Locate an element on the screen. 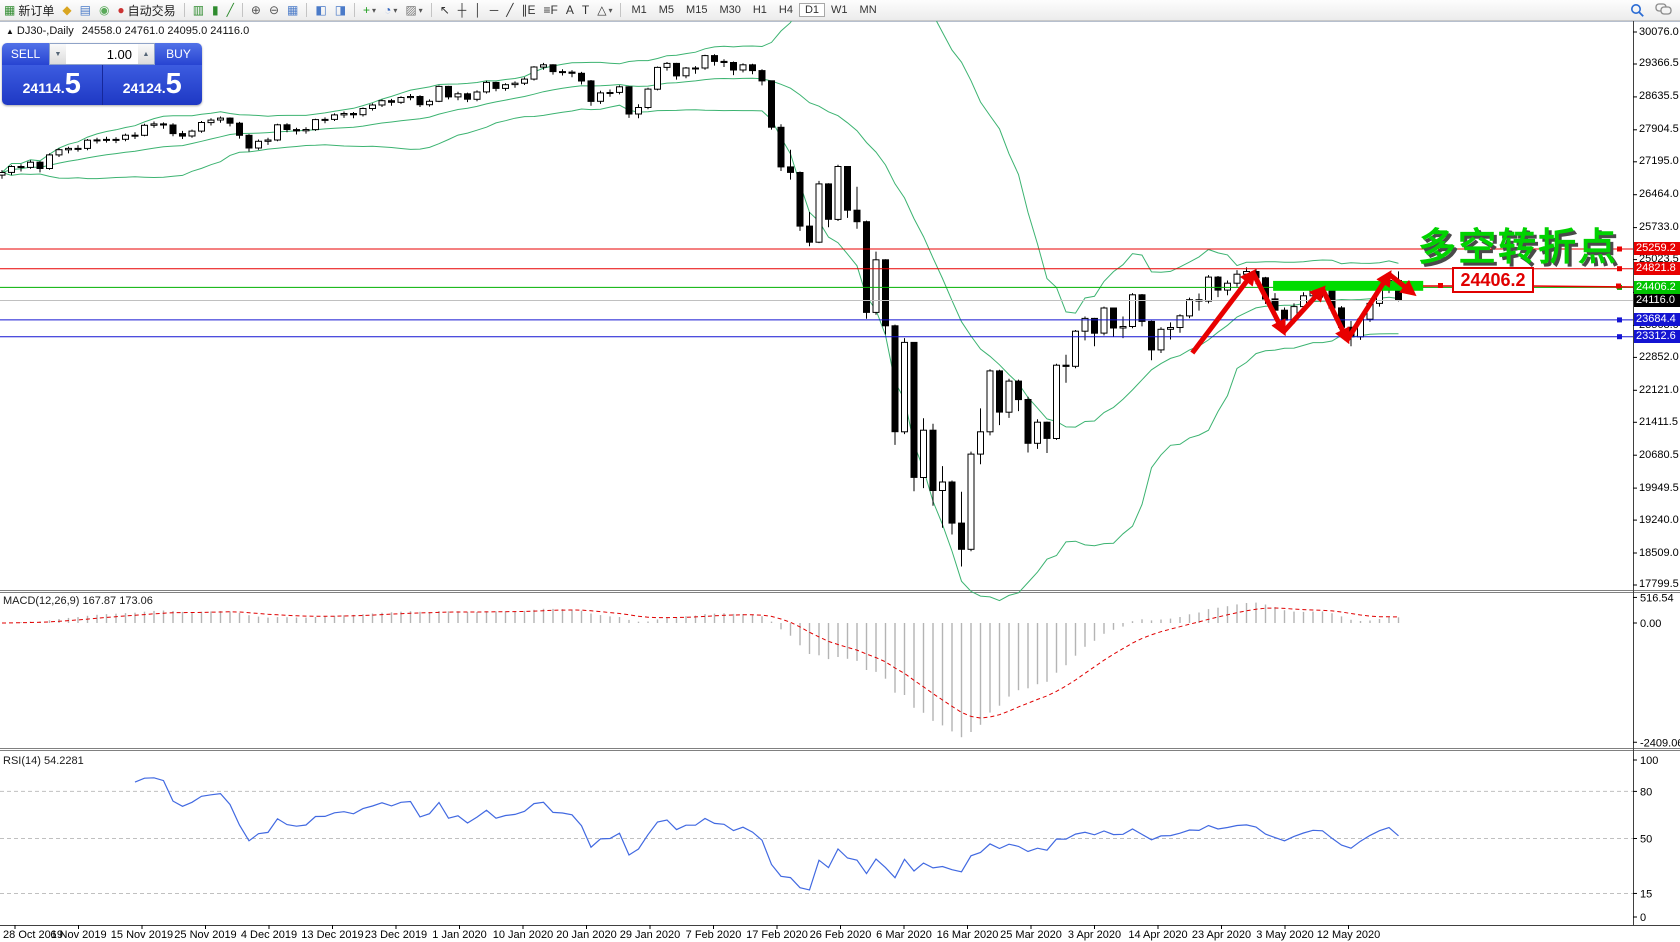 This screenshot has height=942, width=1680. search-icon is located at coordinates (1637, 10).